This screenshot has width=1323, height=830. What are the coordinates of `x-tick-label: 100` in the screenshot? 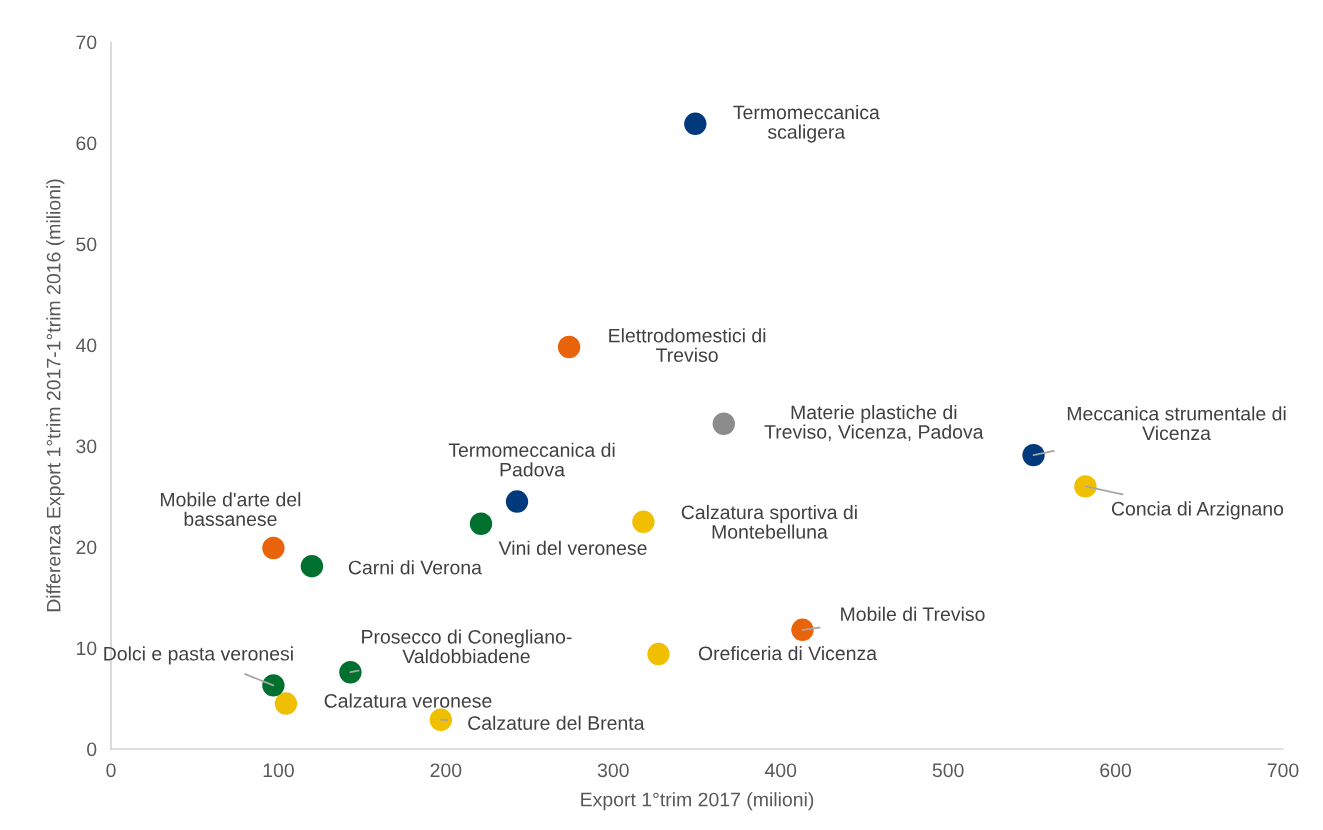 It's located at (278, 770).